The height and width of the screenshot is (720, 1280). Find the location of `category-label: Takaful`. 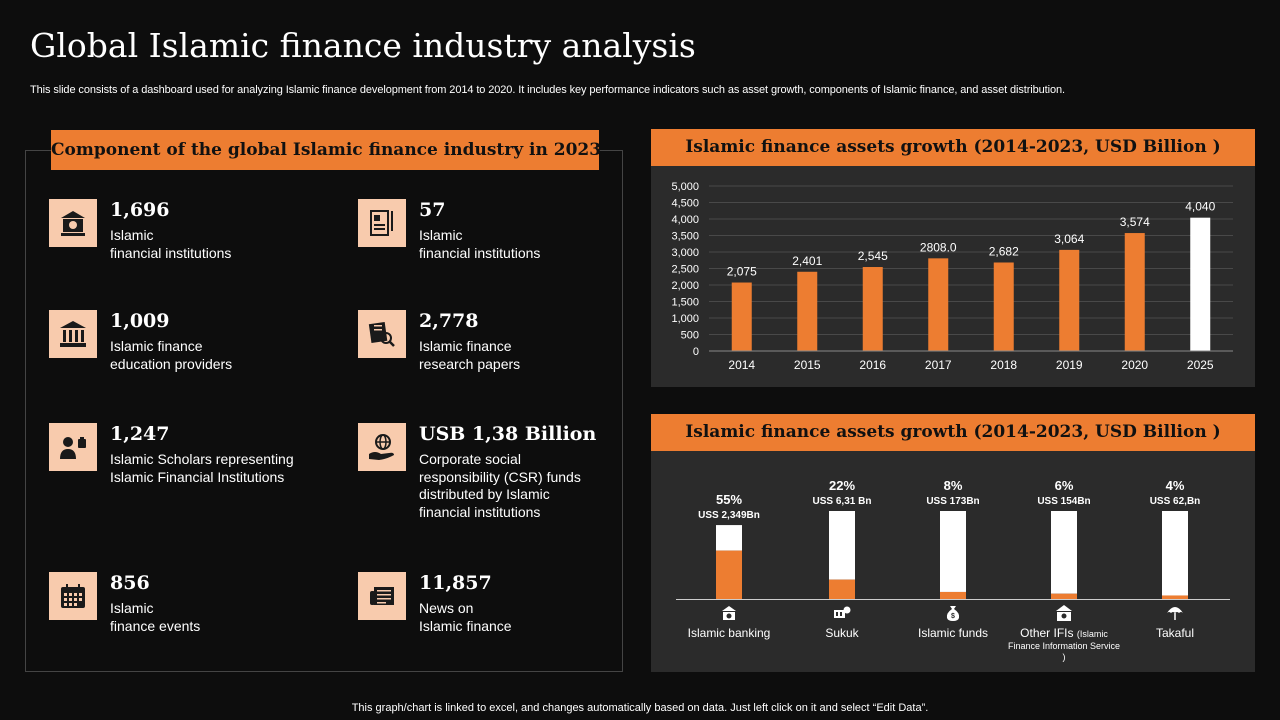

category-label: Takaful is located at coordinates (1175, 633).